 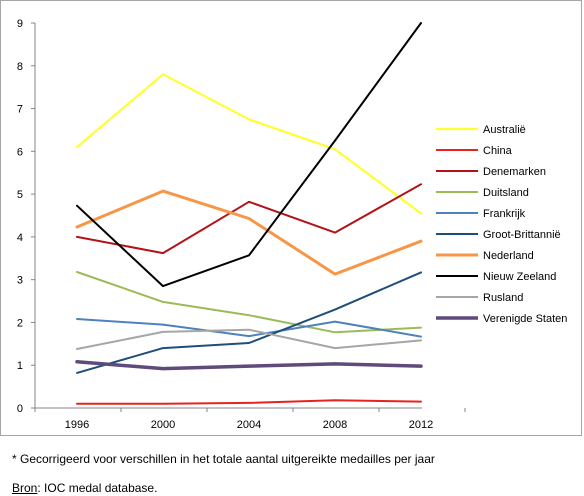 What do you see at coordinates (514, 172) in the screenshot?
I see `legend-label: Denemarken` at bounding box center [514, 172].